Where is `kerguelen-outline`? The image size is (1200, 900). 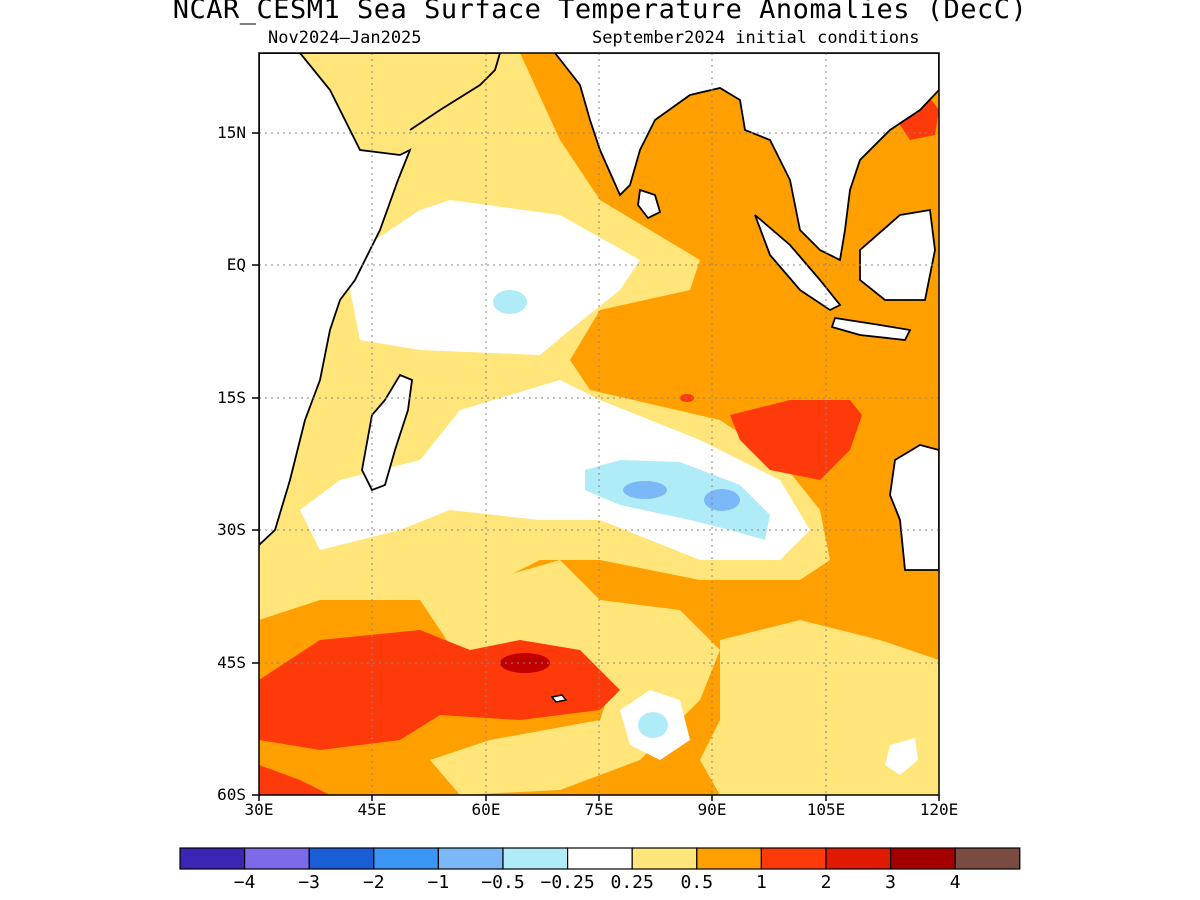
kerguelen-outline is located at coordinates (559, 698).